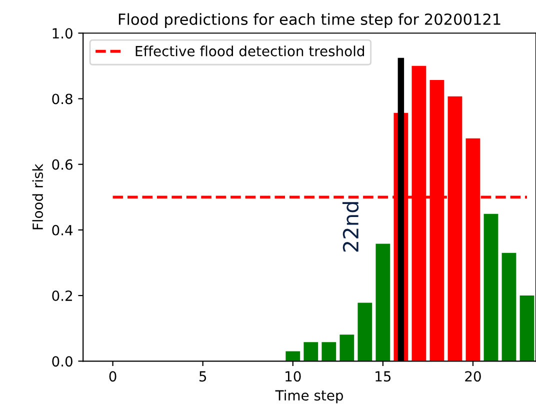  I want to click on x-tick-label: 20, so click(473, 376).